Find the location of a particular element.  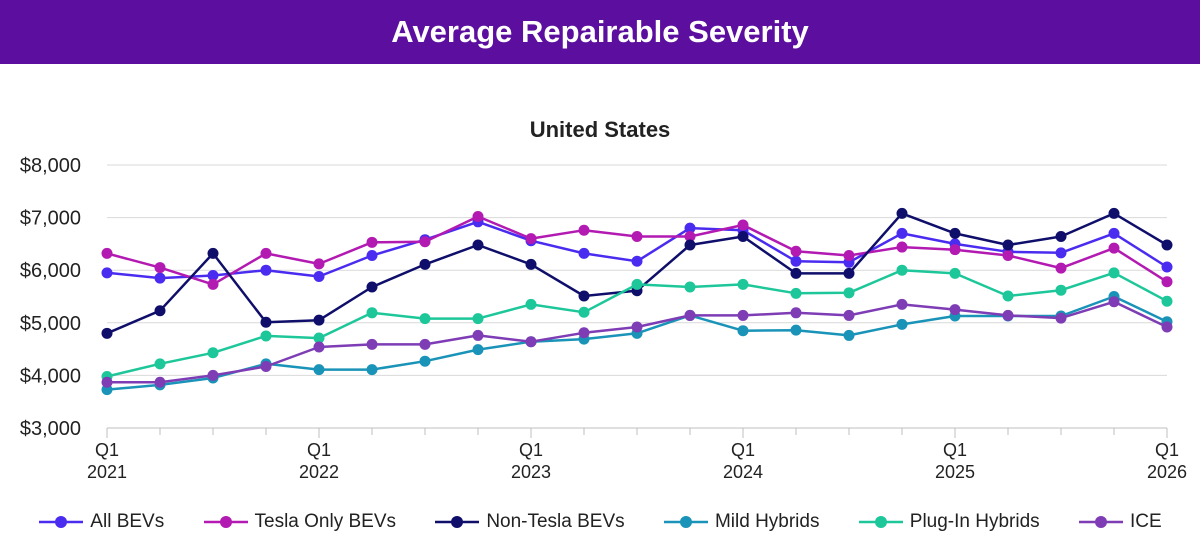

chart-title: United States is located at coordinates (600, 129).